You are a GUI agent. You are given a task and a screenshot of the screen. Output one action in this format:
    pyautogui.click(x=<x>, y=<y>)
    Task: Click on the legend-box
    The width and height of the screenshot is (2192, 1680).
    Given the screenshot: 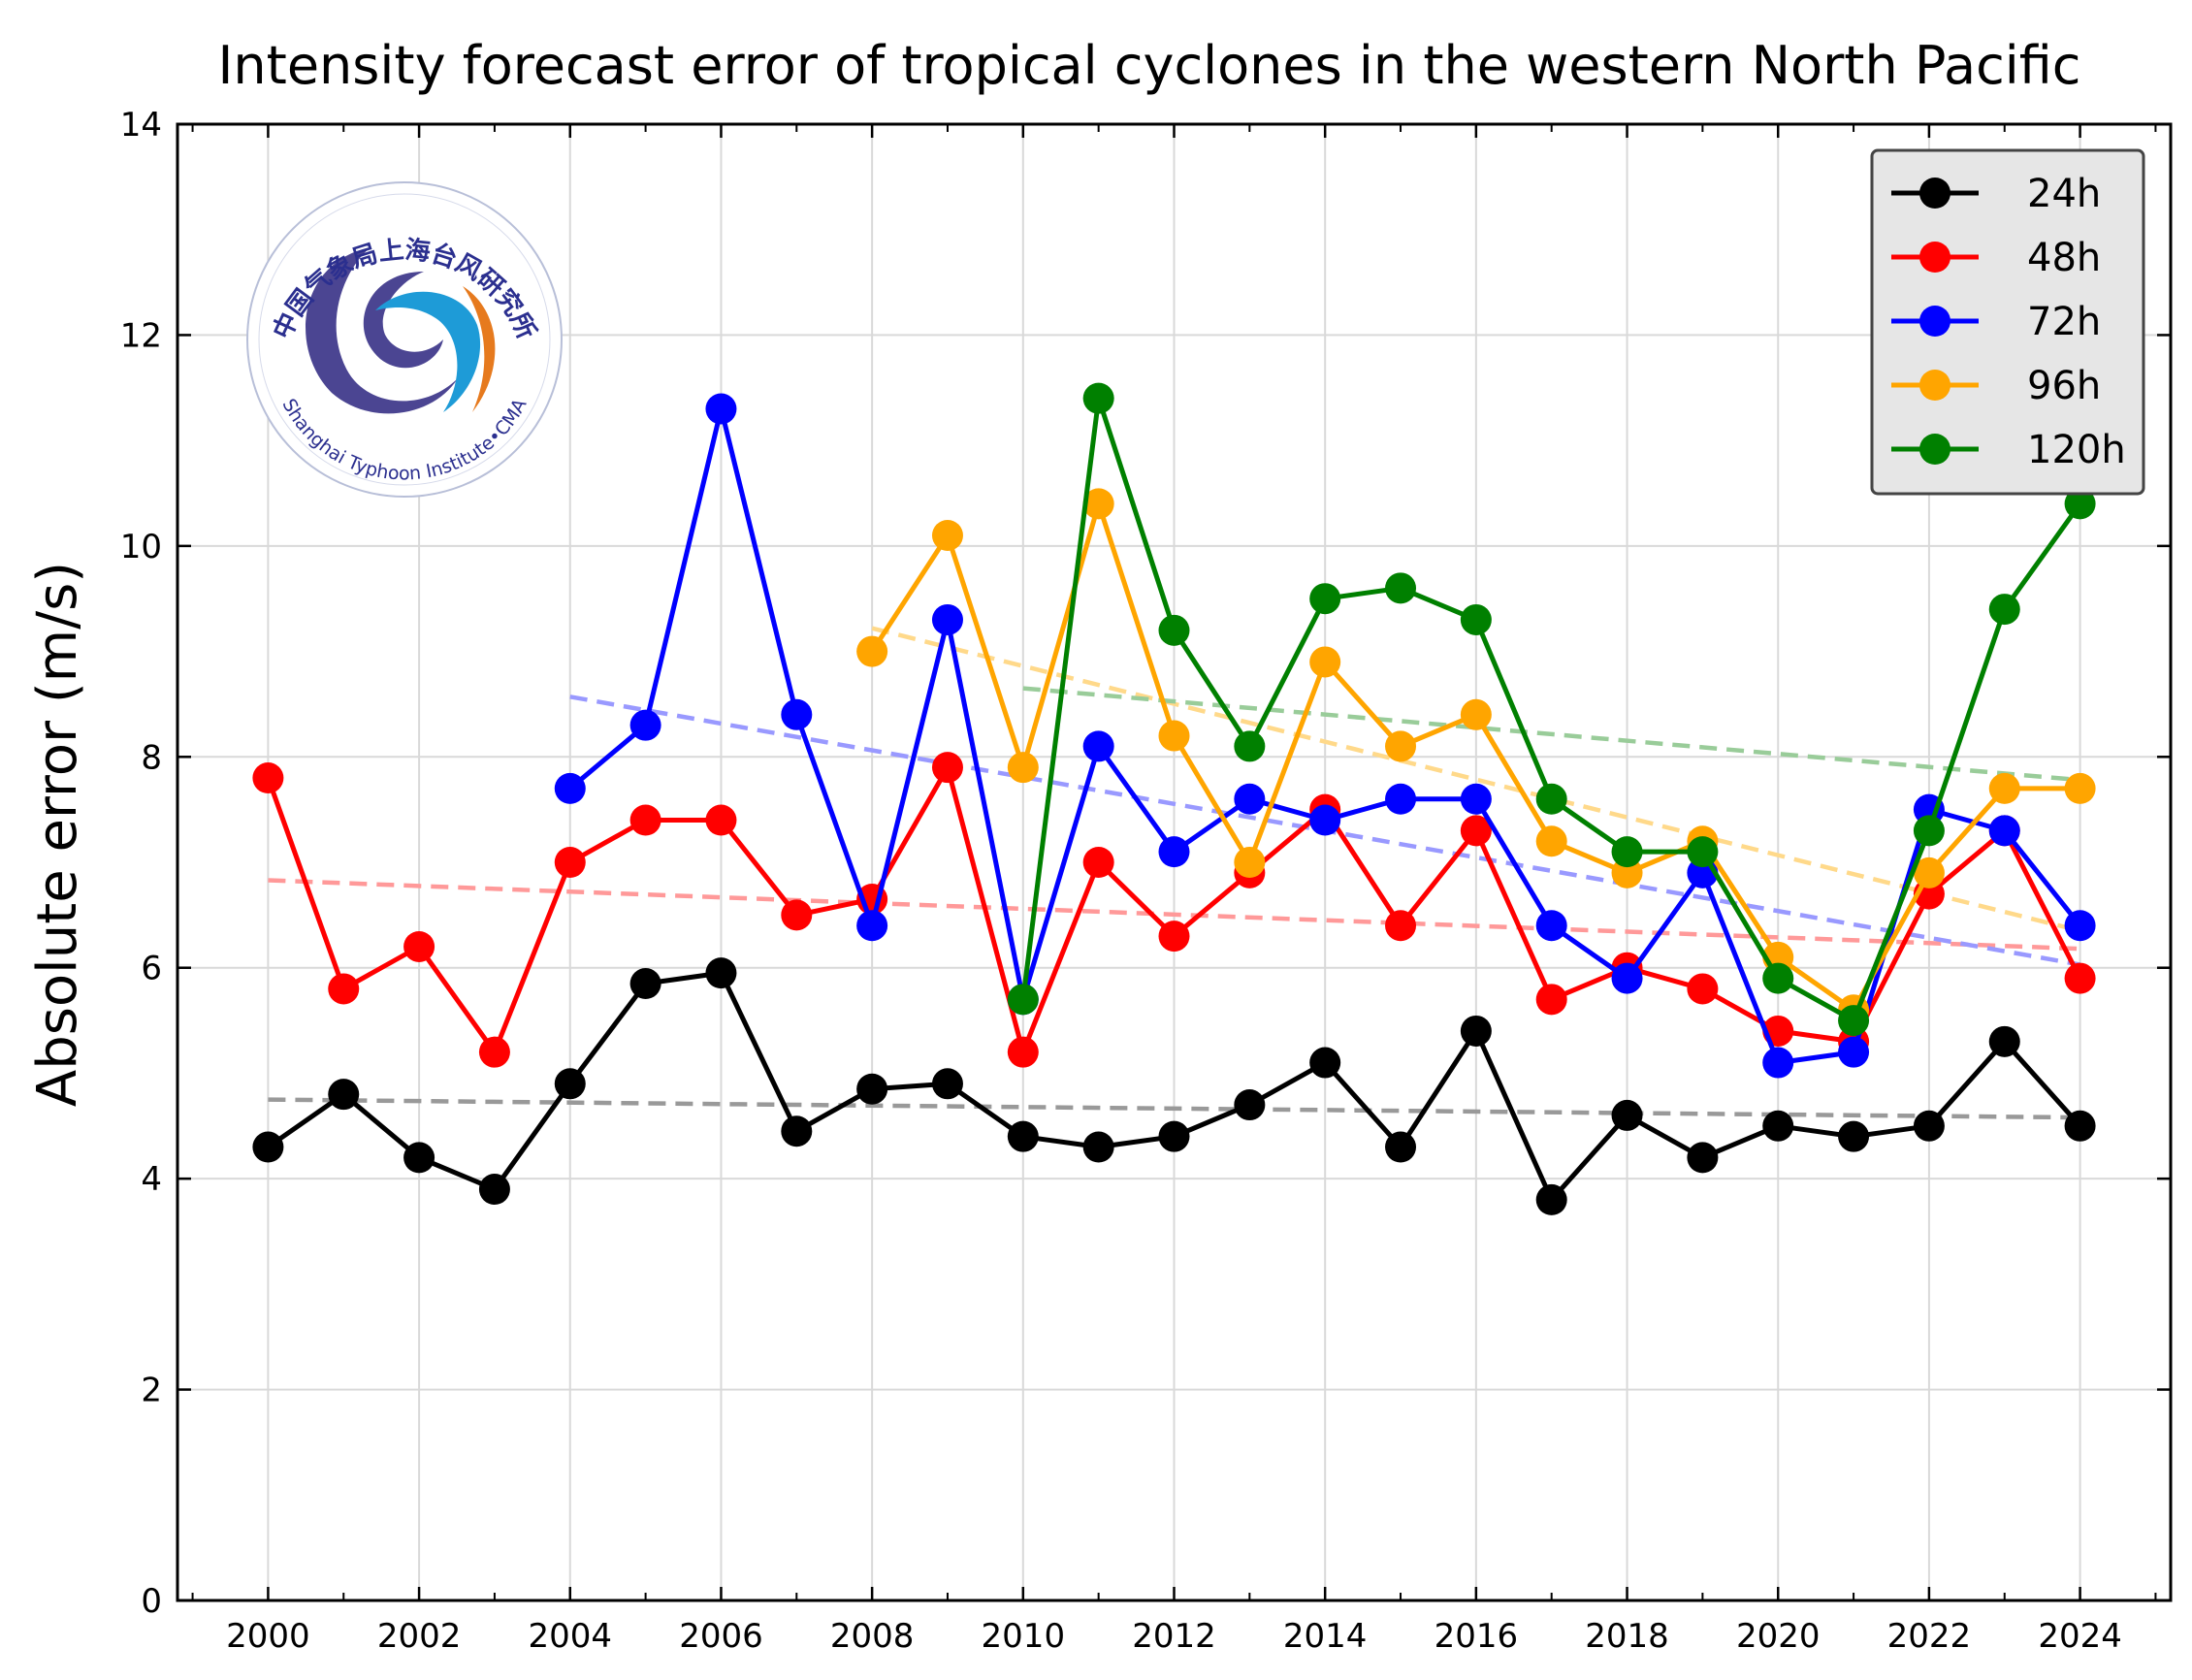 What is the action you would take?
    pyautogui.click(x=2008, y=322)
    